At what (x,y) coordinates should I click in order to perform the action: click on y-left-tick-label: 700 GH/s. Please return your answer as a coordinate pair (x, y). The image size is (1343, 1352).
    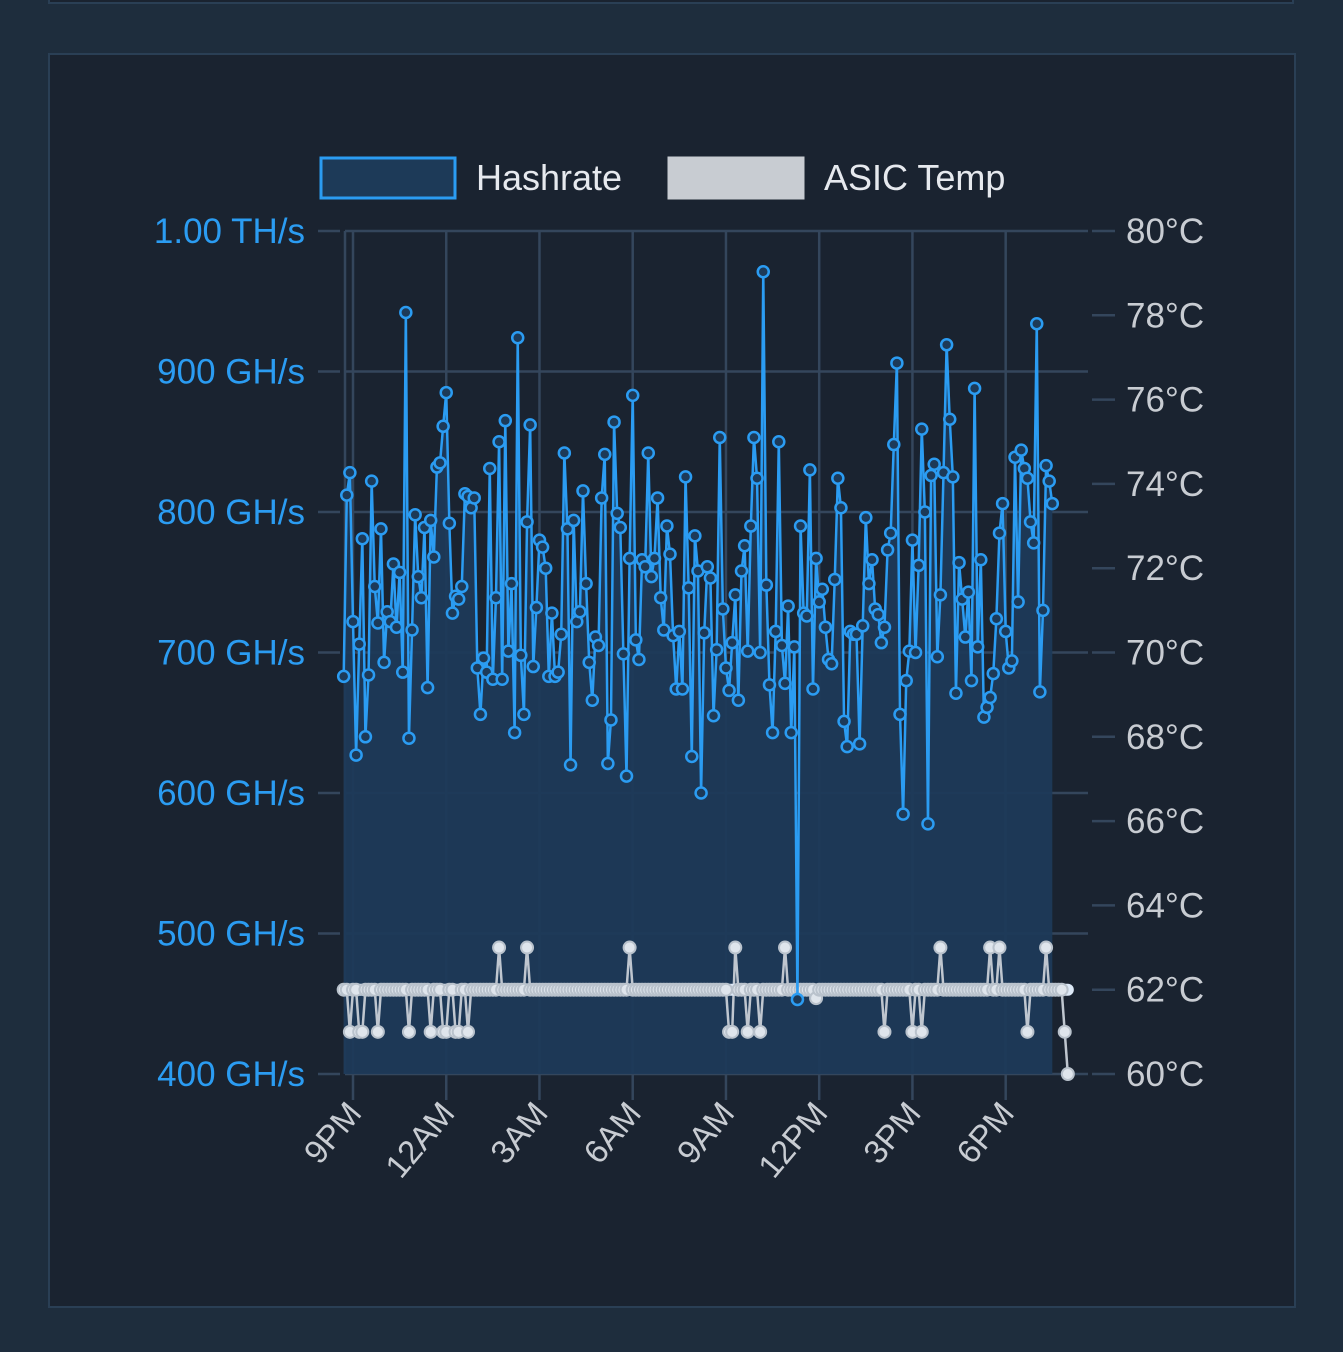
    Looking at the image, I should click on (231, 653).